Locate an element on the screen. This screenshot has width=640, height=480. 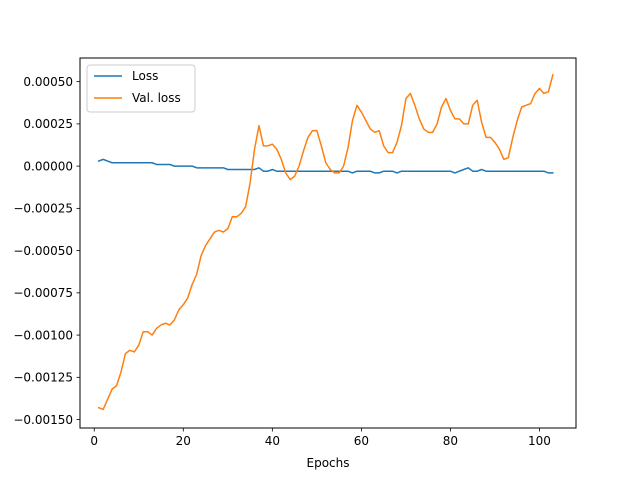
y-tick-label: −0.00050 is located at coordinates (43, 251).